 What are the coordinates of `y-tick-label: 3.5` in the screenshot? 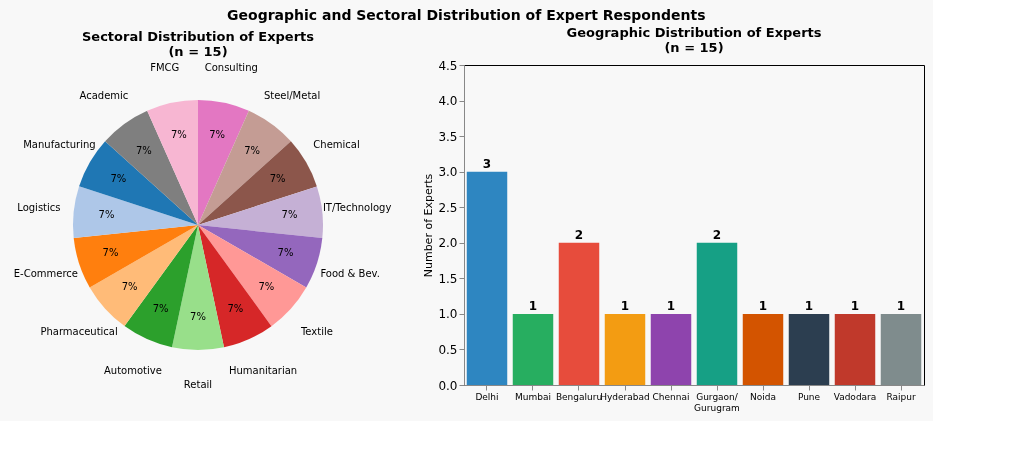 It's located at (448, 136).